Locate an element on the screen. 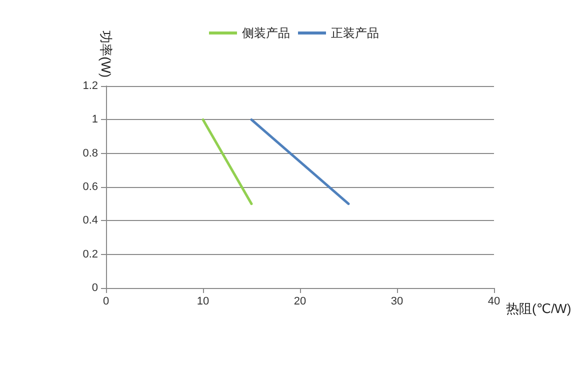 This screenshot has height=392, width=588. x-tick-label: 20 is located at coordinates (300, 302).